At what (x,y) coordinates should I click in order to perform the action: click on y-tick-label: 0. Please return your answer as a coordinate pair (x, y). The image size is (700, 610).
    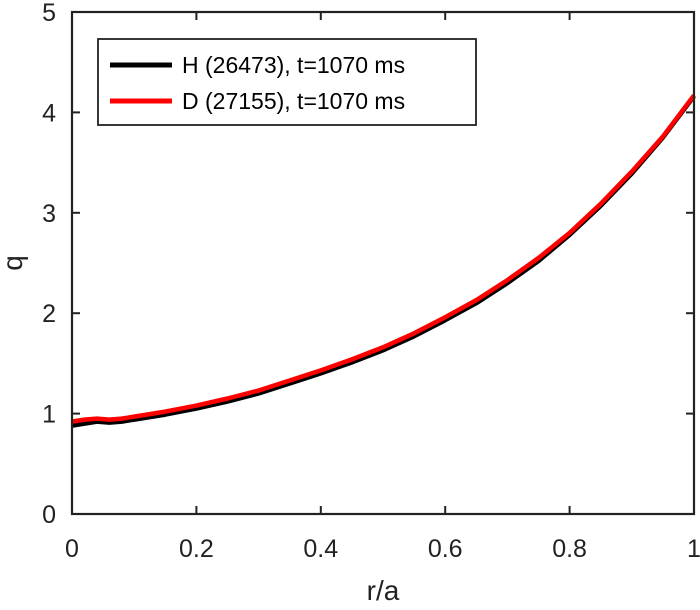
    Looking at the image, I should click on (49, 515).